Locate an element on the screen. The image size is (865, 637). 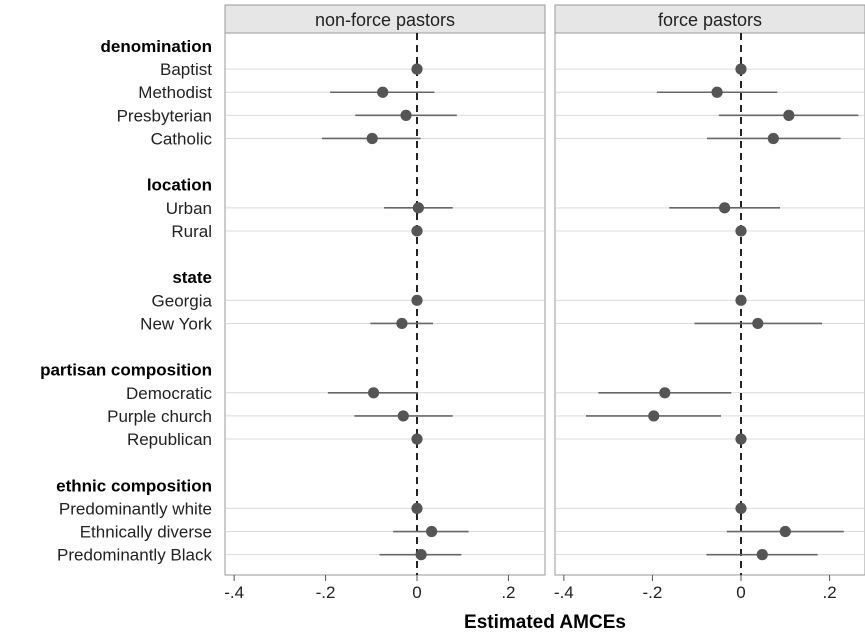
row-label-ethnically-diverse: Ethnically diverse is located at coordinates (146, 532).